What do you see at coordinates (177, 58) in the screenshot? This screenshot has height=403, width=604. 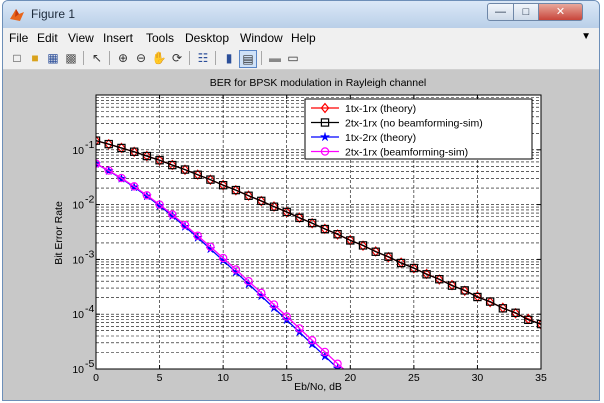 I see `rotate-3d-icon: ⟳` at bounding box center [177, 58].